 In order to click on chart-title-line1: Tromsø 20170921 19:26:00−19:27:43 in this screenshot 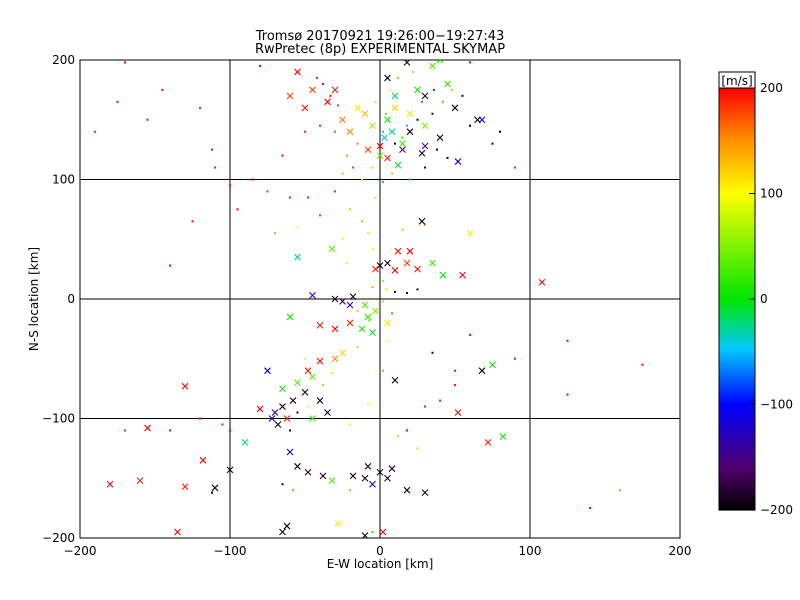, I will do `click(380, 36)`.